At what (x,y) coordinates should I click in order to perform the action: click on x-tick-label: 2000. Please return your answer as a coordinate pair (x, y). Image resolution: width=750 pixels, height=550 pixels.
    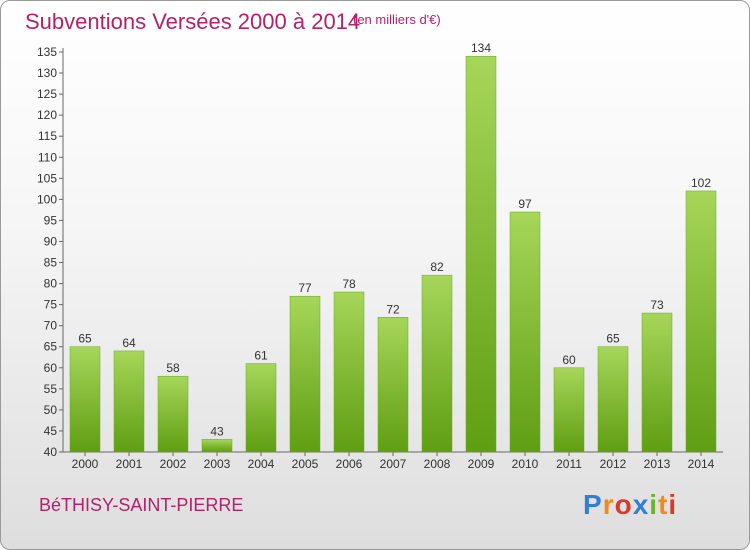
    Looking at the image, I should click on (85, 464).